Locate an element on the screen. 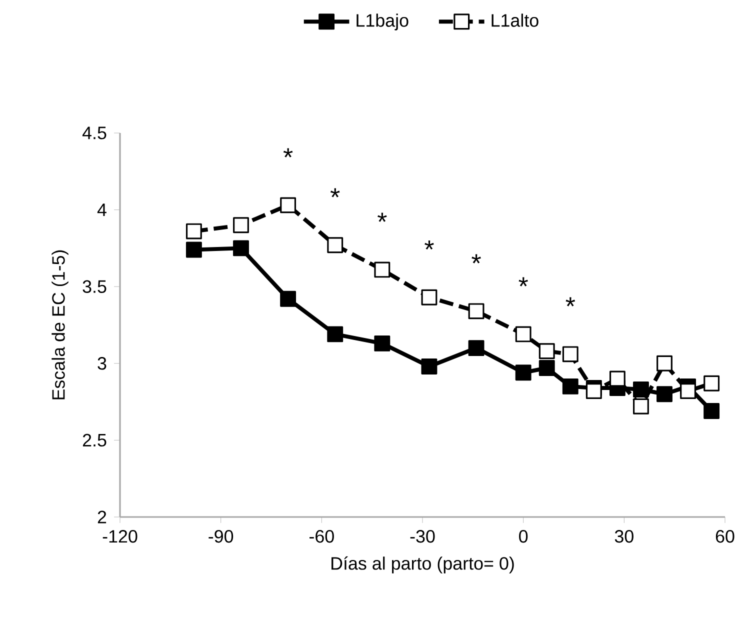 The height and width of the screenshot is (619, 738). y-tick-label: 2 is located at coordinates (102, 517).